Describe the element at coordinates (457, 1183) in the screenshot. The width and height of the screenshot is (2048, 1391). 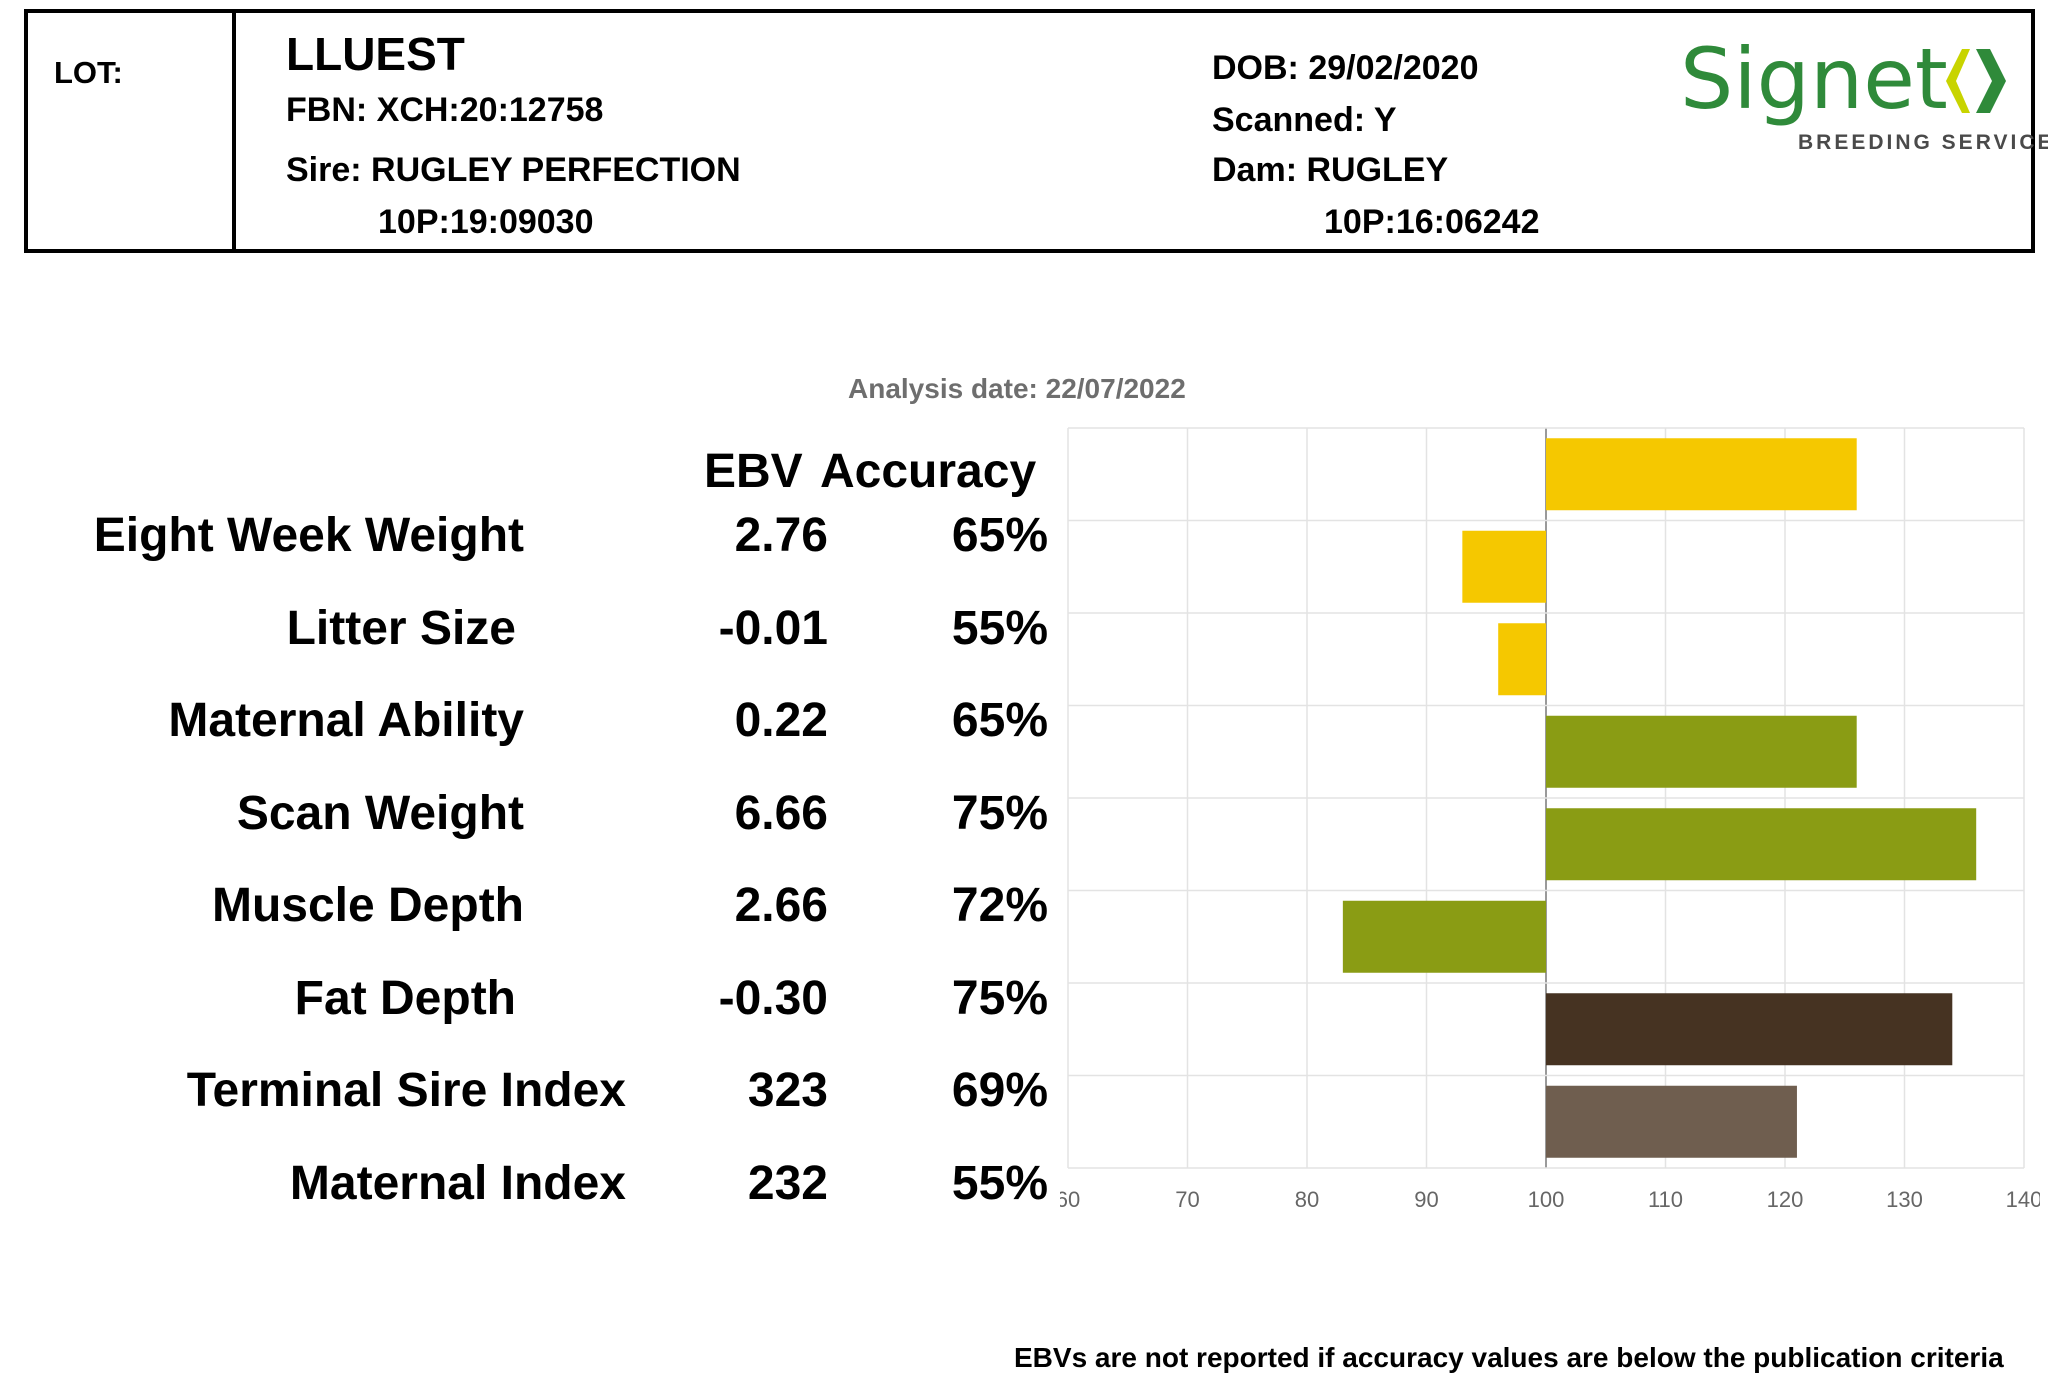
I see `trait-label: Maternal Index` at that location.